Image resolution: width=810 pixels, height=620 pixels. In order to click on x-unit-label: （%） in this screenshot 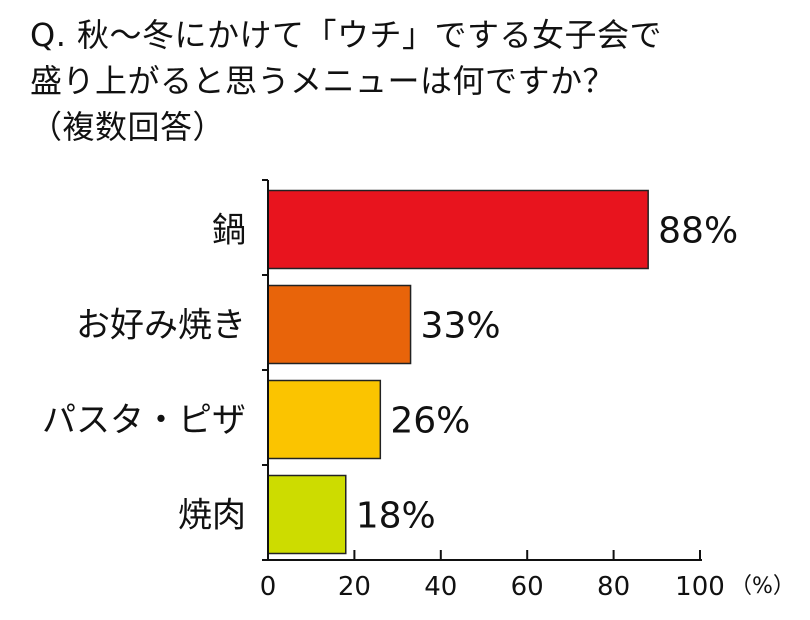, I will do `click(762, 586)`.